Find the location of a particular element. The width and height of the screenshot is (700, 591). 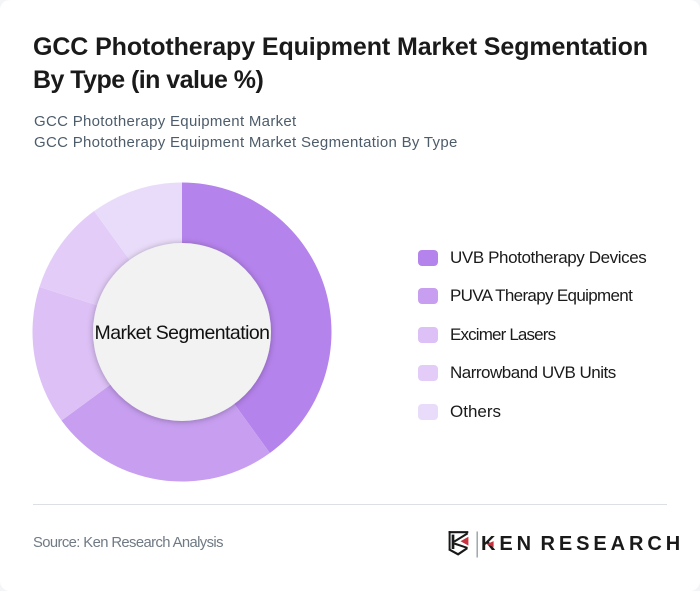

svg-text: KEN RESEARCH is located at coordinates (581, 544).